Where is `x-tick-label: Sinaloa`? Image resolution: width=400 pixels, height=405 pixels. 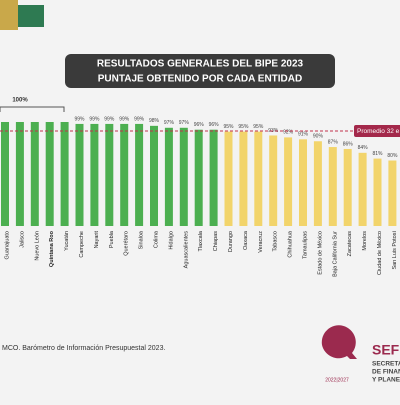
x-tick-label: Sinaloa is located at coordinates (142, 239).